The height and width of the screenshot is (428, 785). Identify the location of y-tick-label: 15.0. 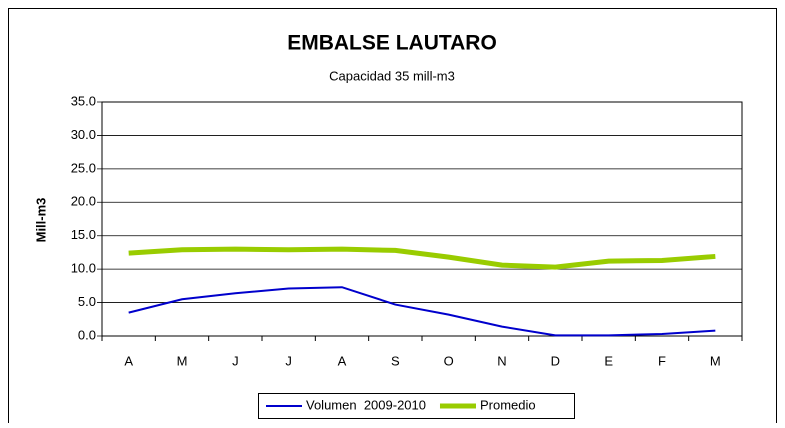
(83, 234).